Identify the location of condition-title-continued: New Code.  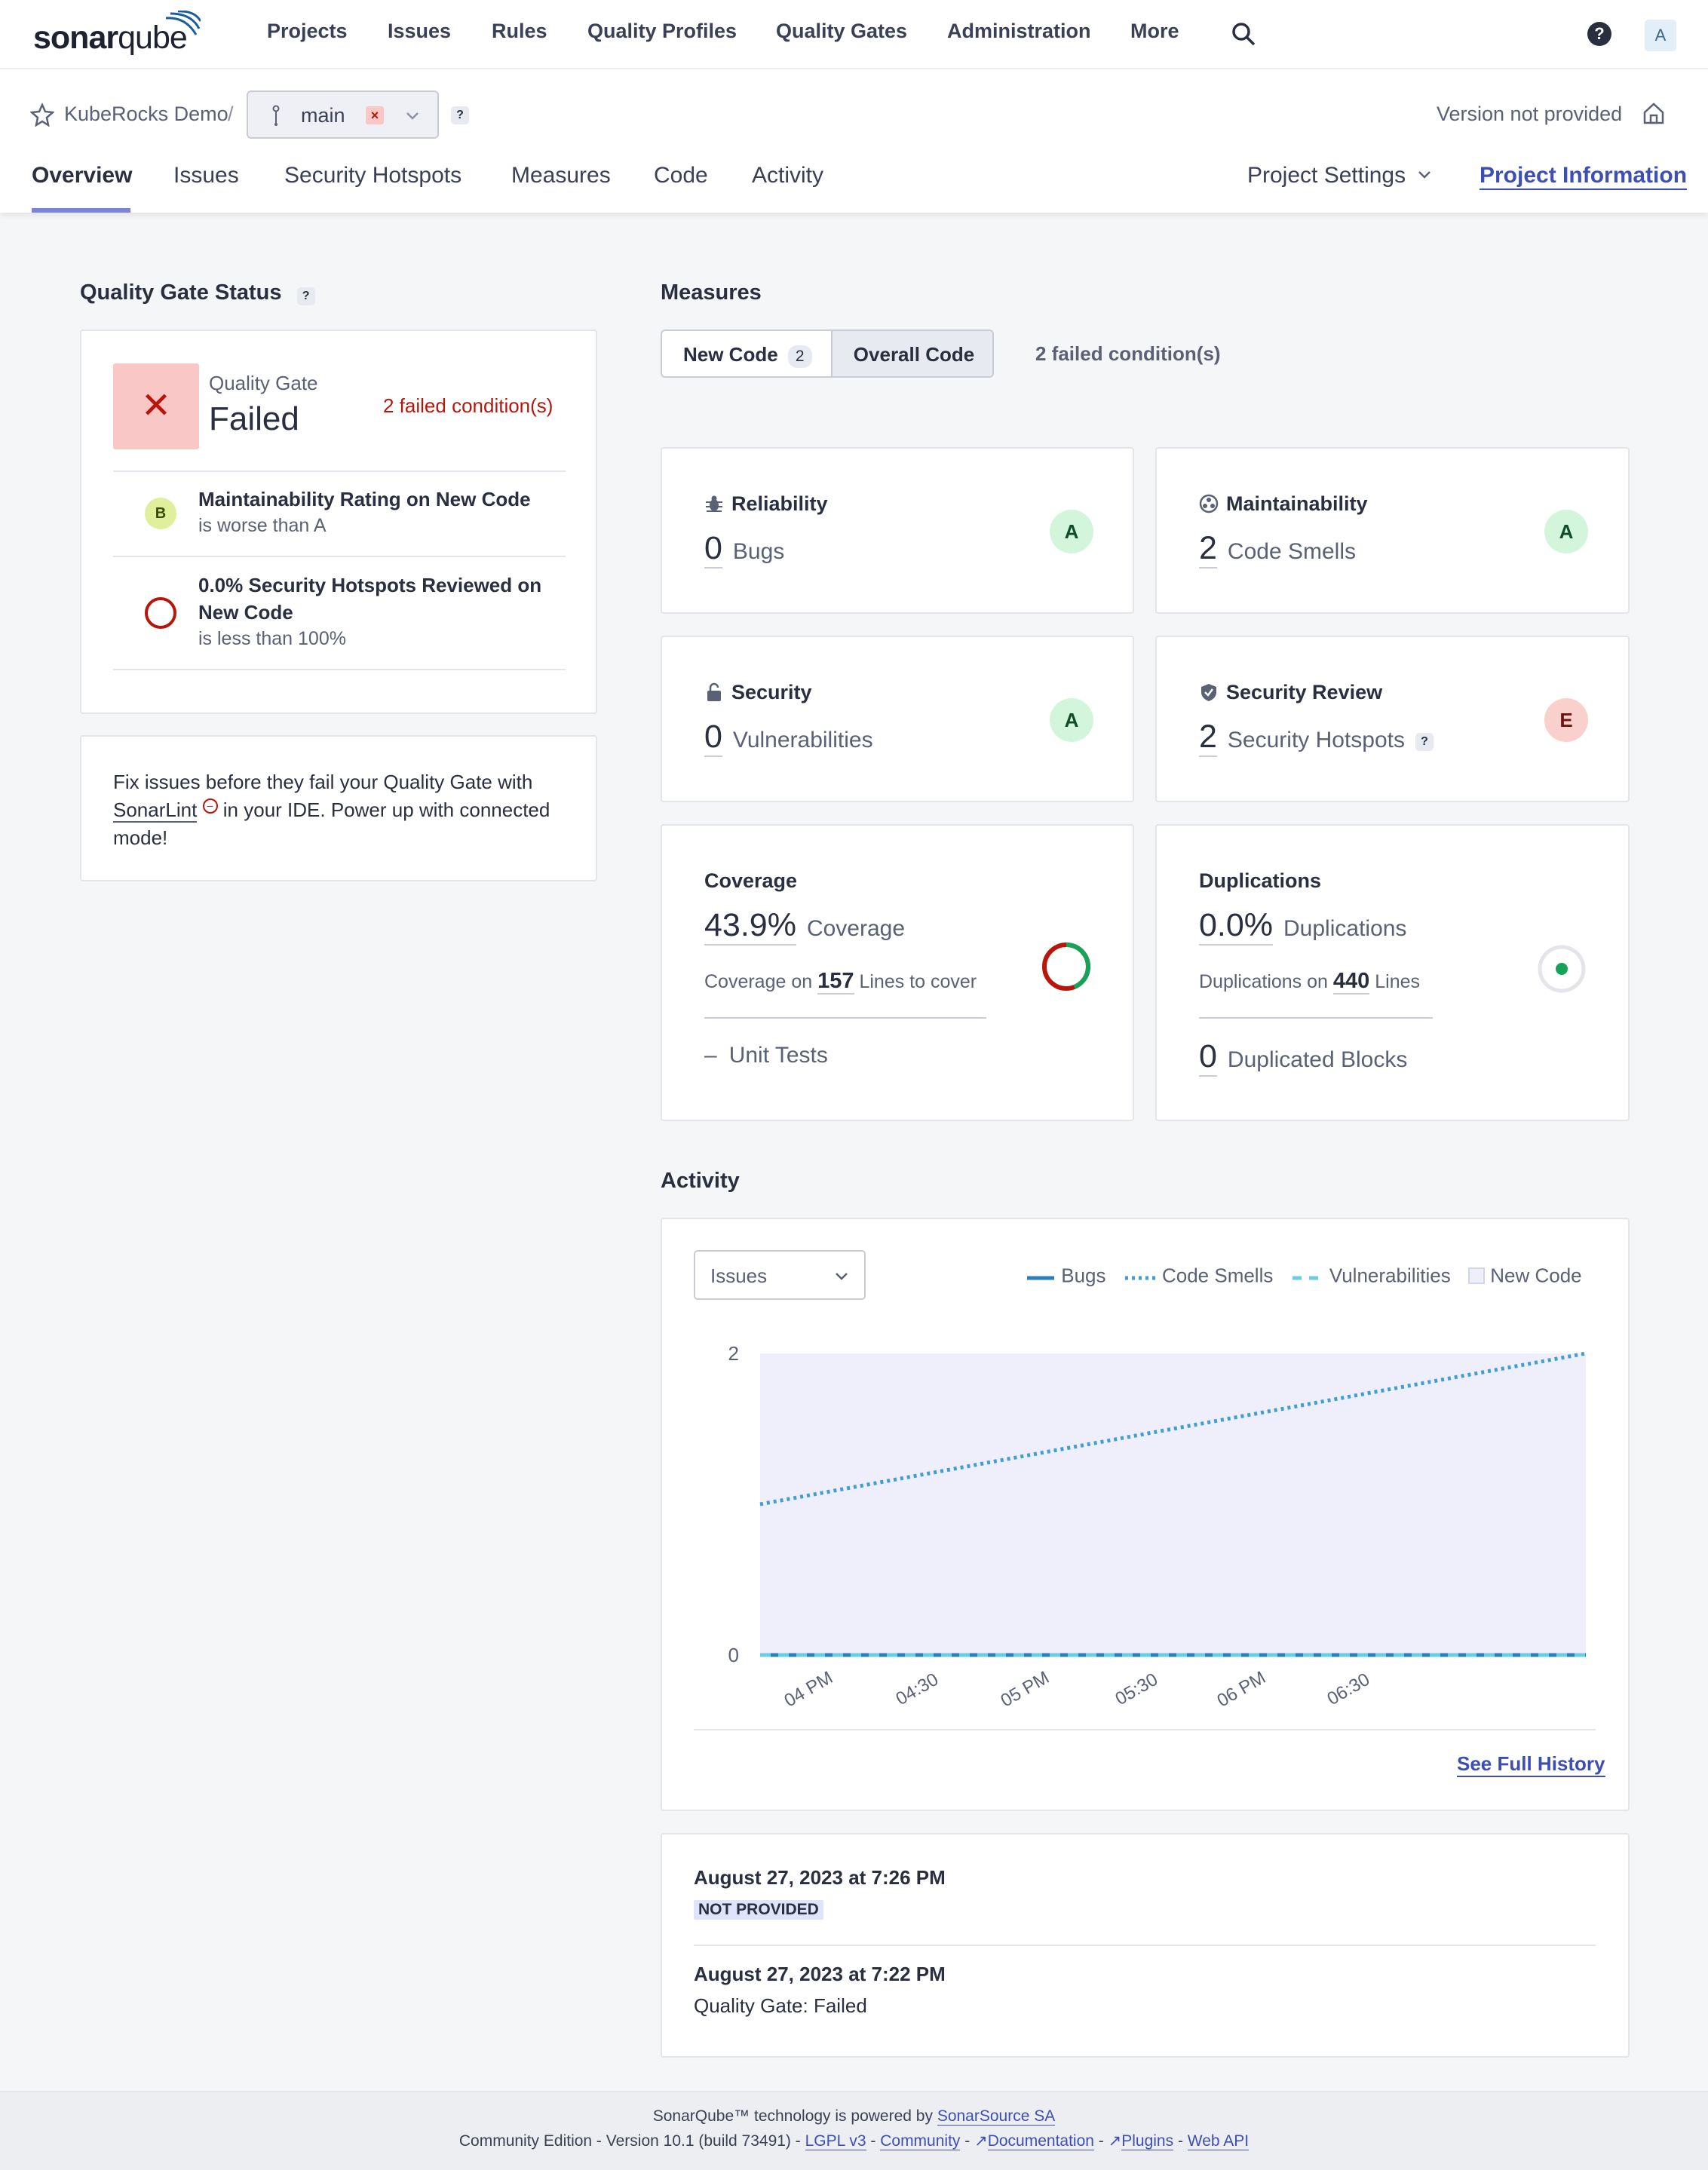
(245, 612).